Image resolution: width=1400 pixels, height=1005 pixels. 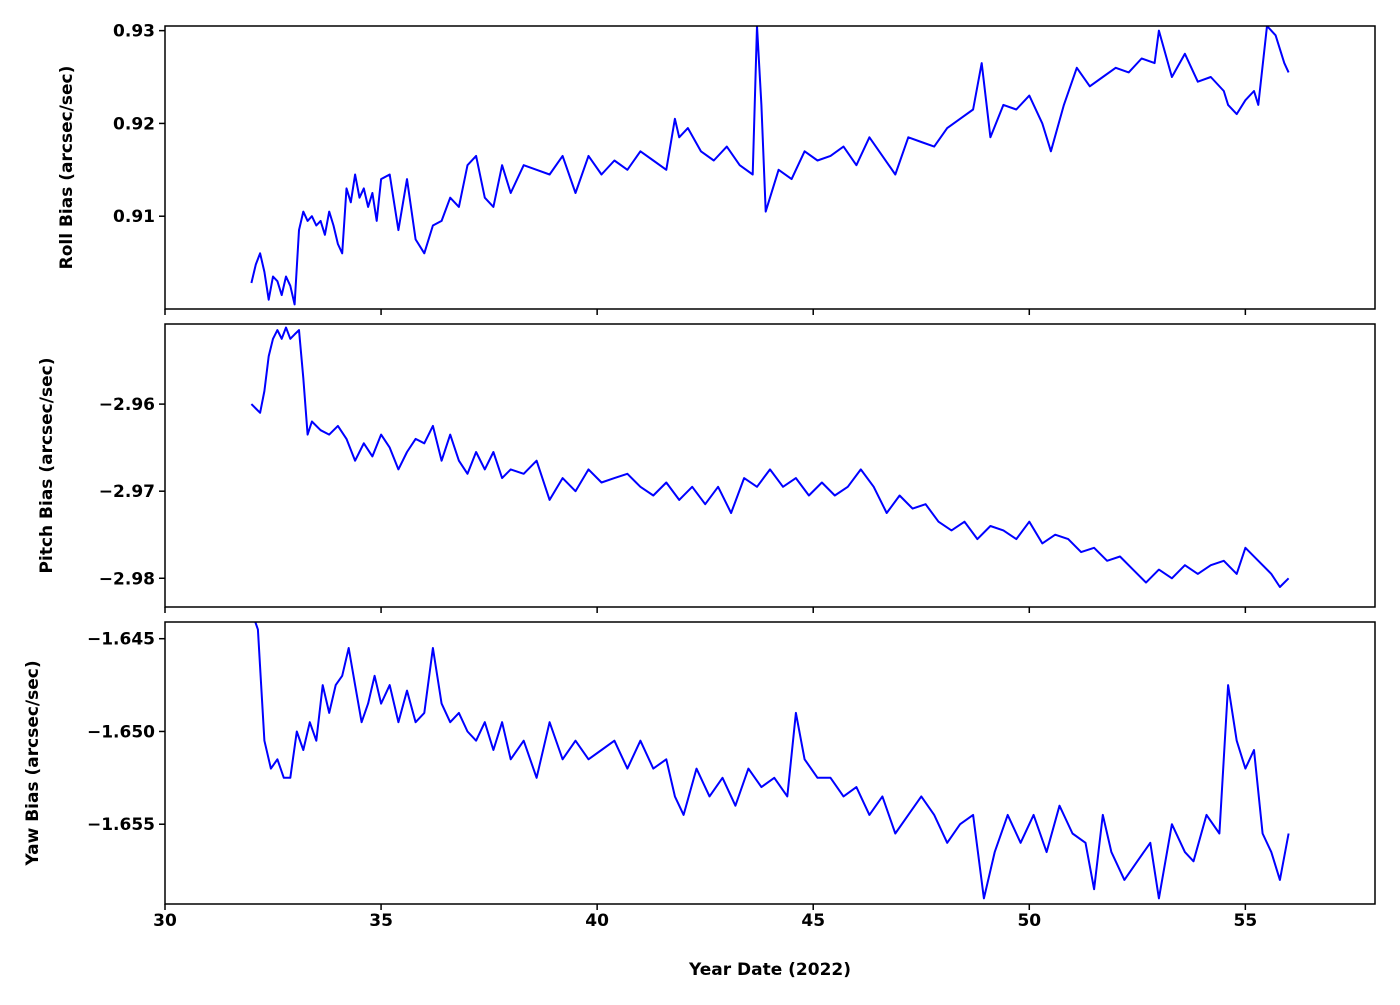 I want to click on x-tick-label: 50, so click(x=1029, y=921).